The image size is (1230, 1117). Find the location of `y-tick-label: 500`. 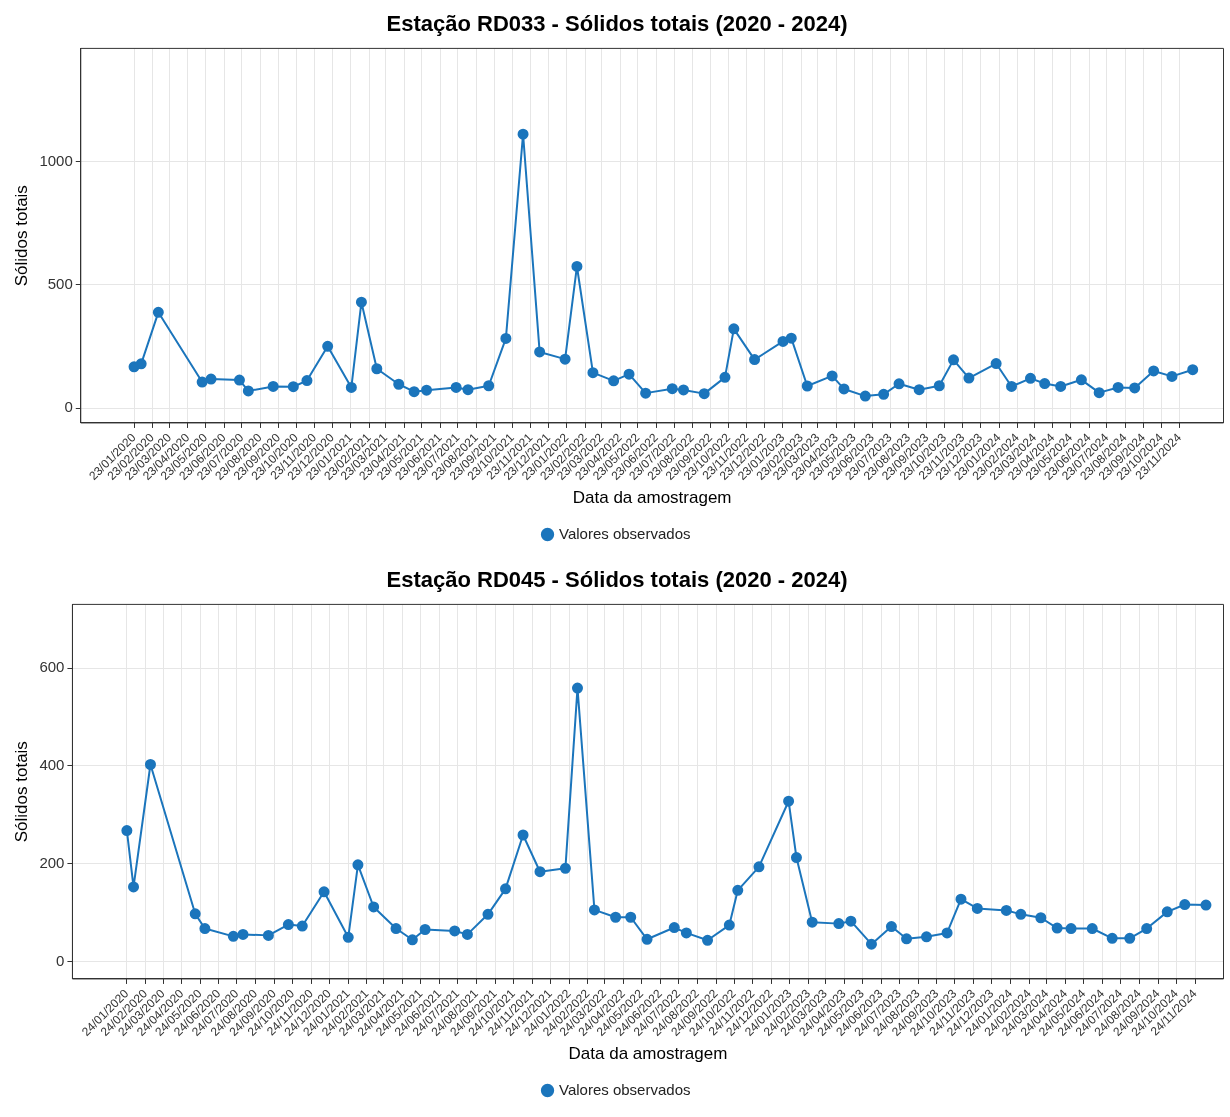

y-tick-label: 500 is located at coordinates (60, 284).